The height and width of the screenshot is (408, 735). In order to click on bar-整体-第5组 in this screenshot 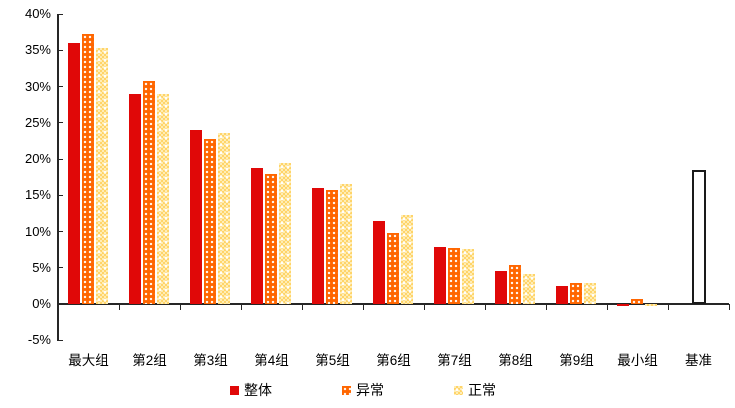, I will do `click(318, 246)`.